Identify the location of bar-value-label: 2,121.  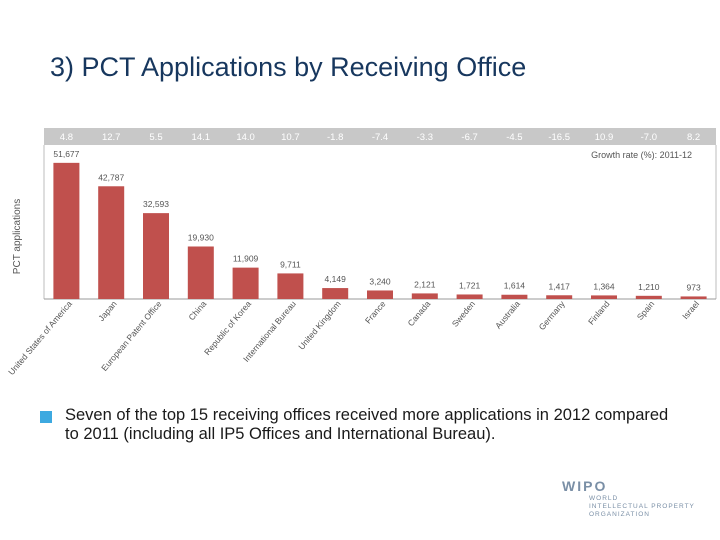
(425, 284).